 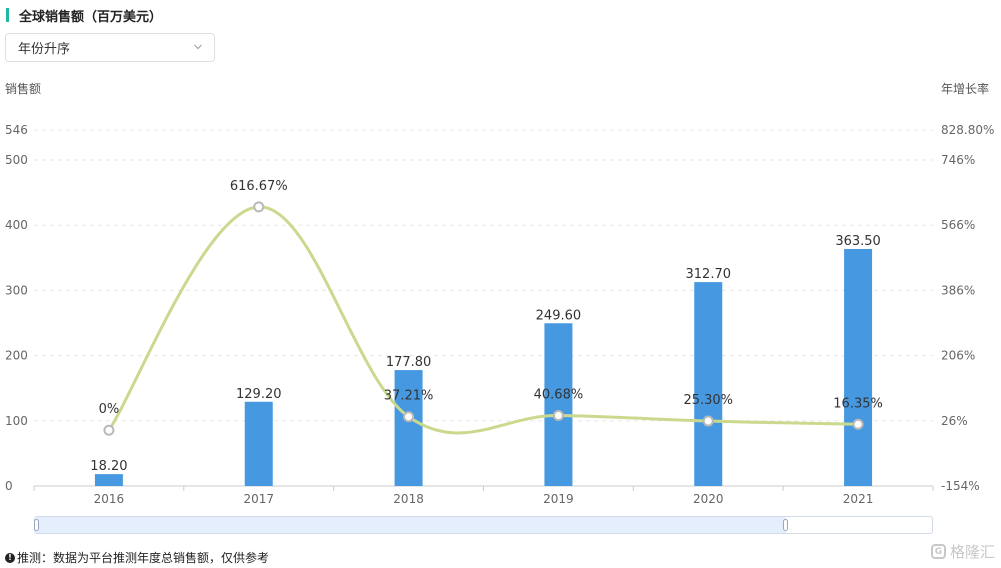 I want to click on x-axis-tick-label: 2016, so click(x=109, y=499).